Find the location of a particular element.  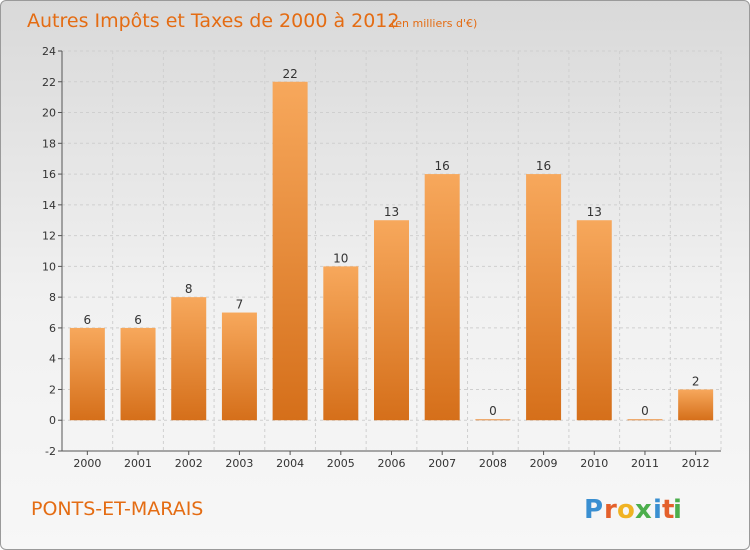

y-tick-label: 2 is located at coordinates (52, 389).